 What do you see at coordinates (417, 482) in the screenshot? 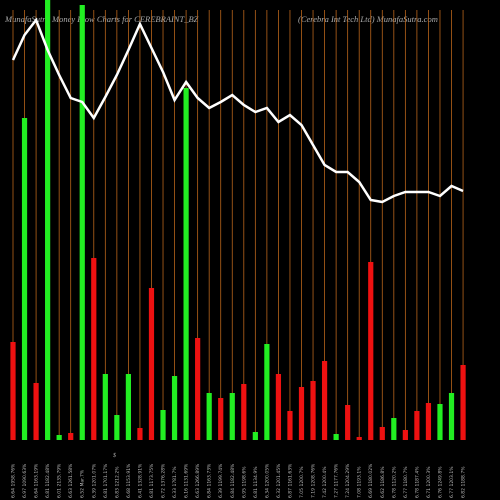
I see `x-tick-label: 6.78 1187.4%` at bounding box center [417, 482].